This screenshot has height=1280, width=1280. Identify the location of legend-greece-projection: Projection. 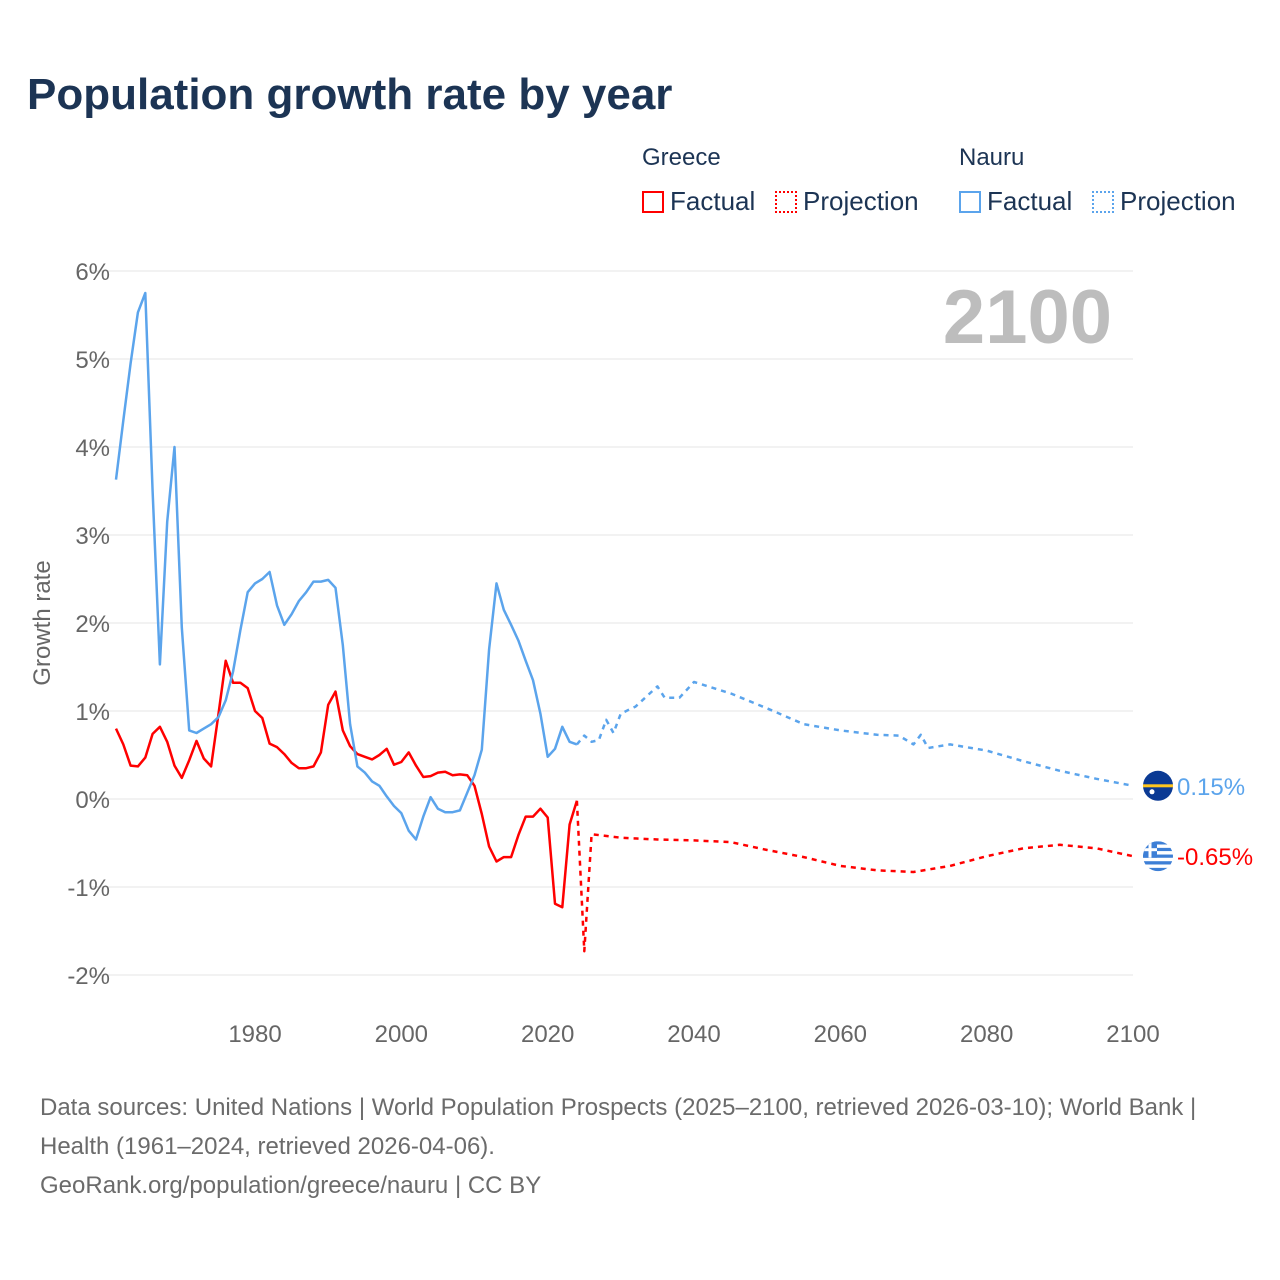
(847, 201).